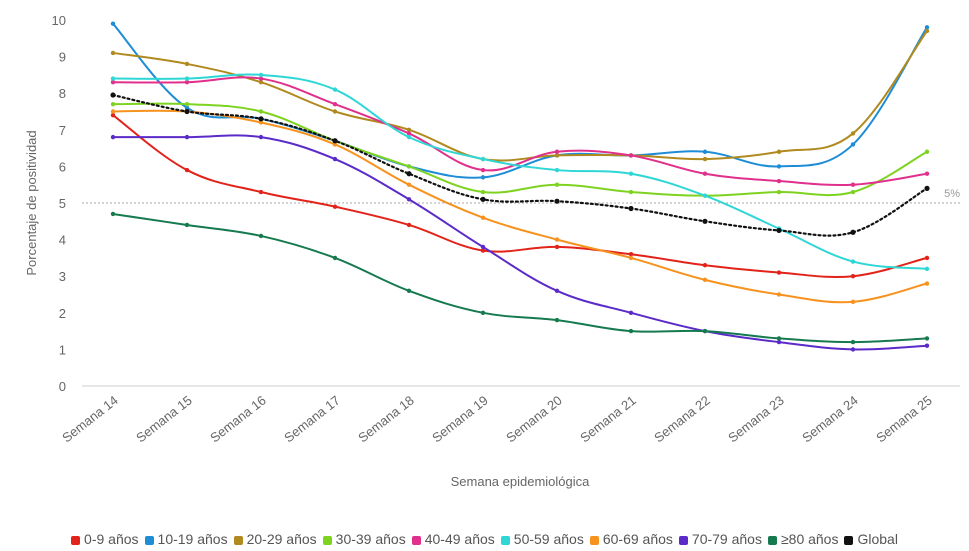 The image size is (969, 551). Describe the element at coordinates (520, 149) in the screenshot. I see `series-line` at that location.